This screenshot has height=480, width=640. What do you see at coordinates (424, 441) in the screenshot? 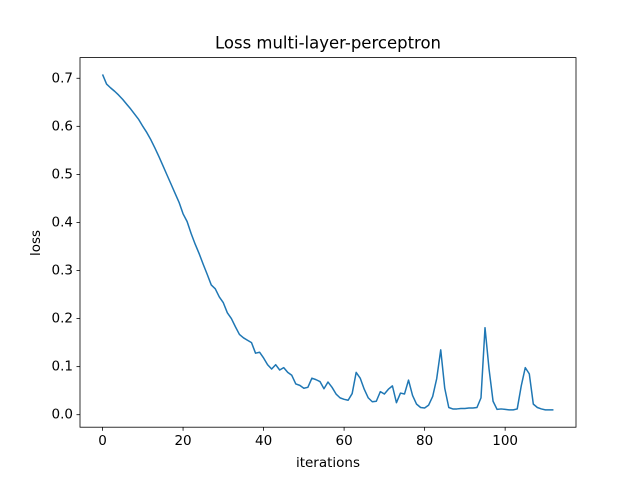
I see `x-tick-label: 80` at bounding box center [424, 441].